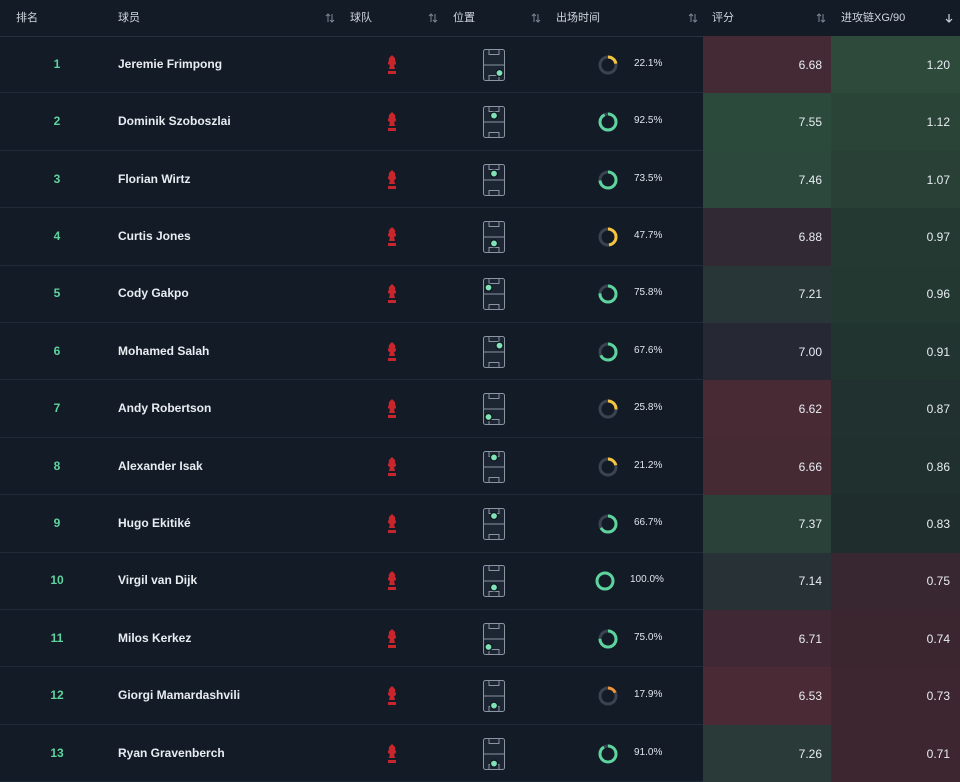 The height and width of the screenshot is (782, 960). I want to click on column-header: 球员, so click(129, 18).